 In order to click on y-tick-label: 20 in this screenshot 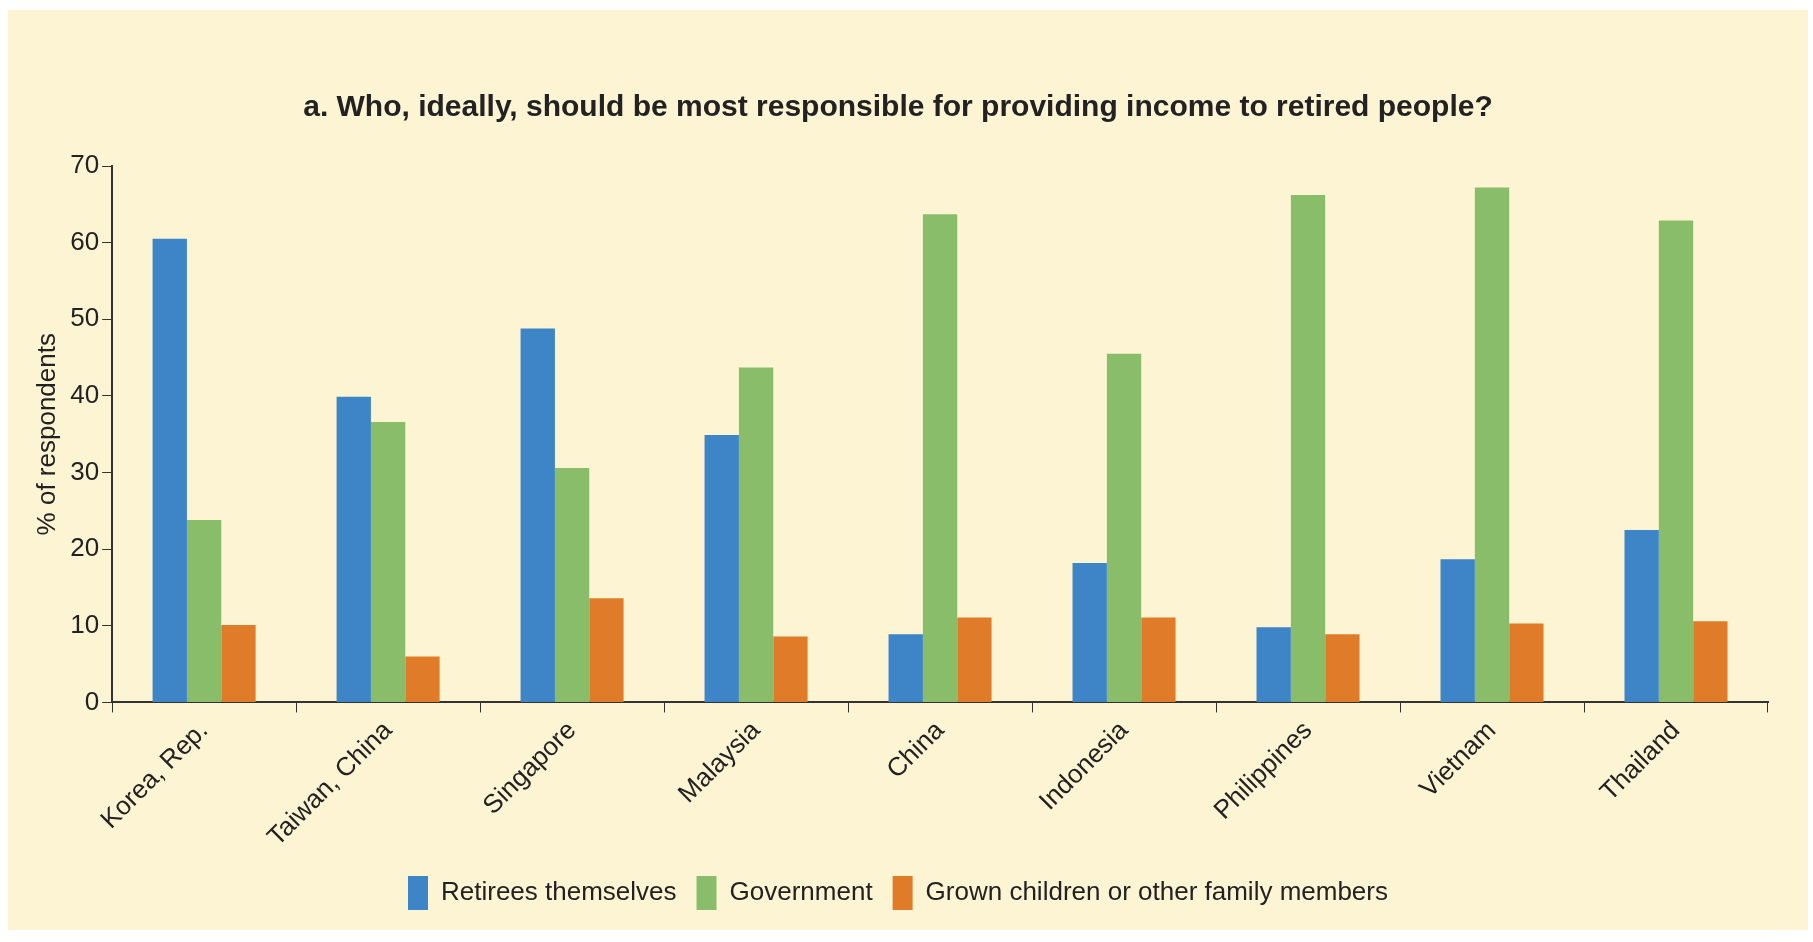, I will do `click(85, 547)`.